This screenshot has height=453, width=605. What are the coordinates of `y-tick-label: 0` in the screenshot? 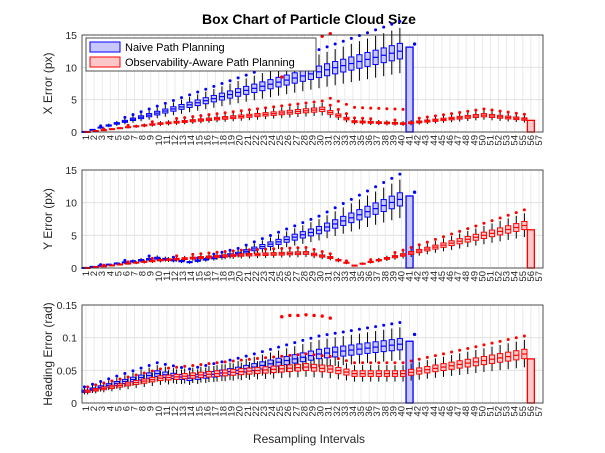 It's located at (74, 133).